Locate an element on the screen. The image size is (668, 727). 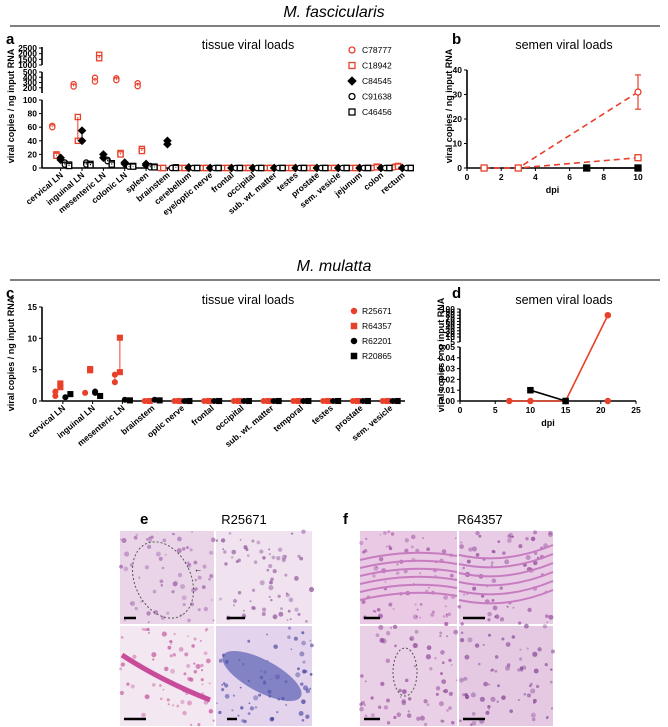
b-title: semen viral loads is located at coordinates (563, 45).